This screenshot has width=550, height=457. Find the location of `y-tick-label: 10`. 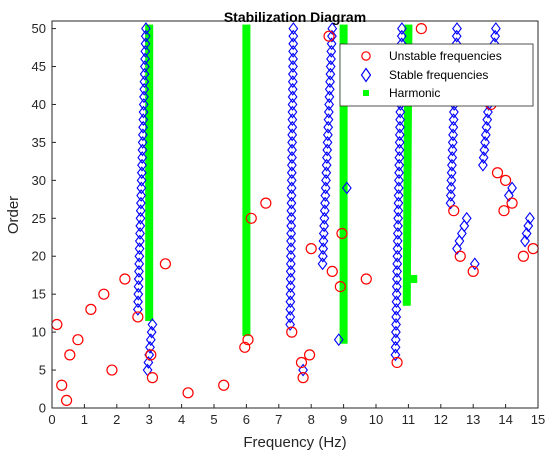

y-tick-label: 10 is located at coordinates (39, 332).